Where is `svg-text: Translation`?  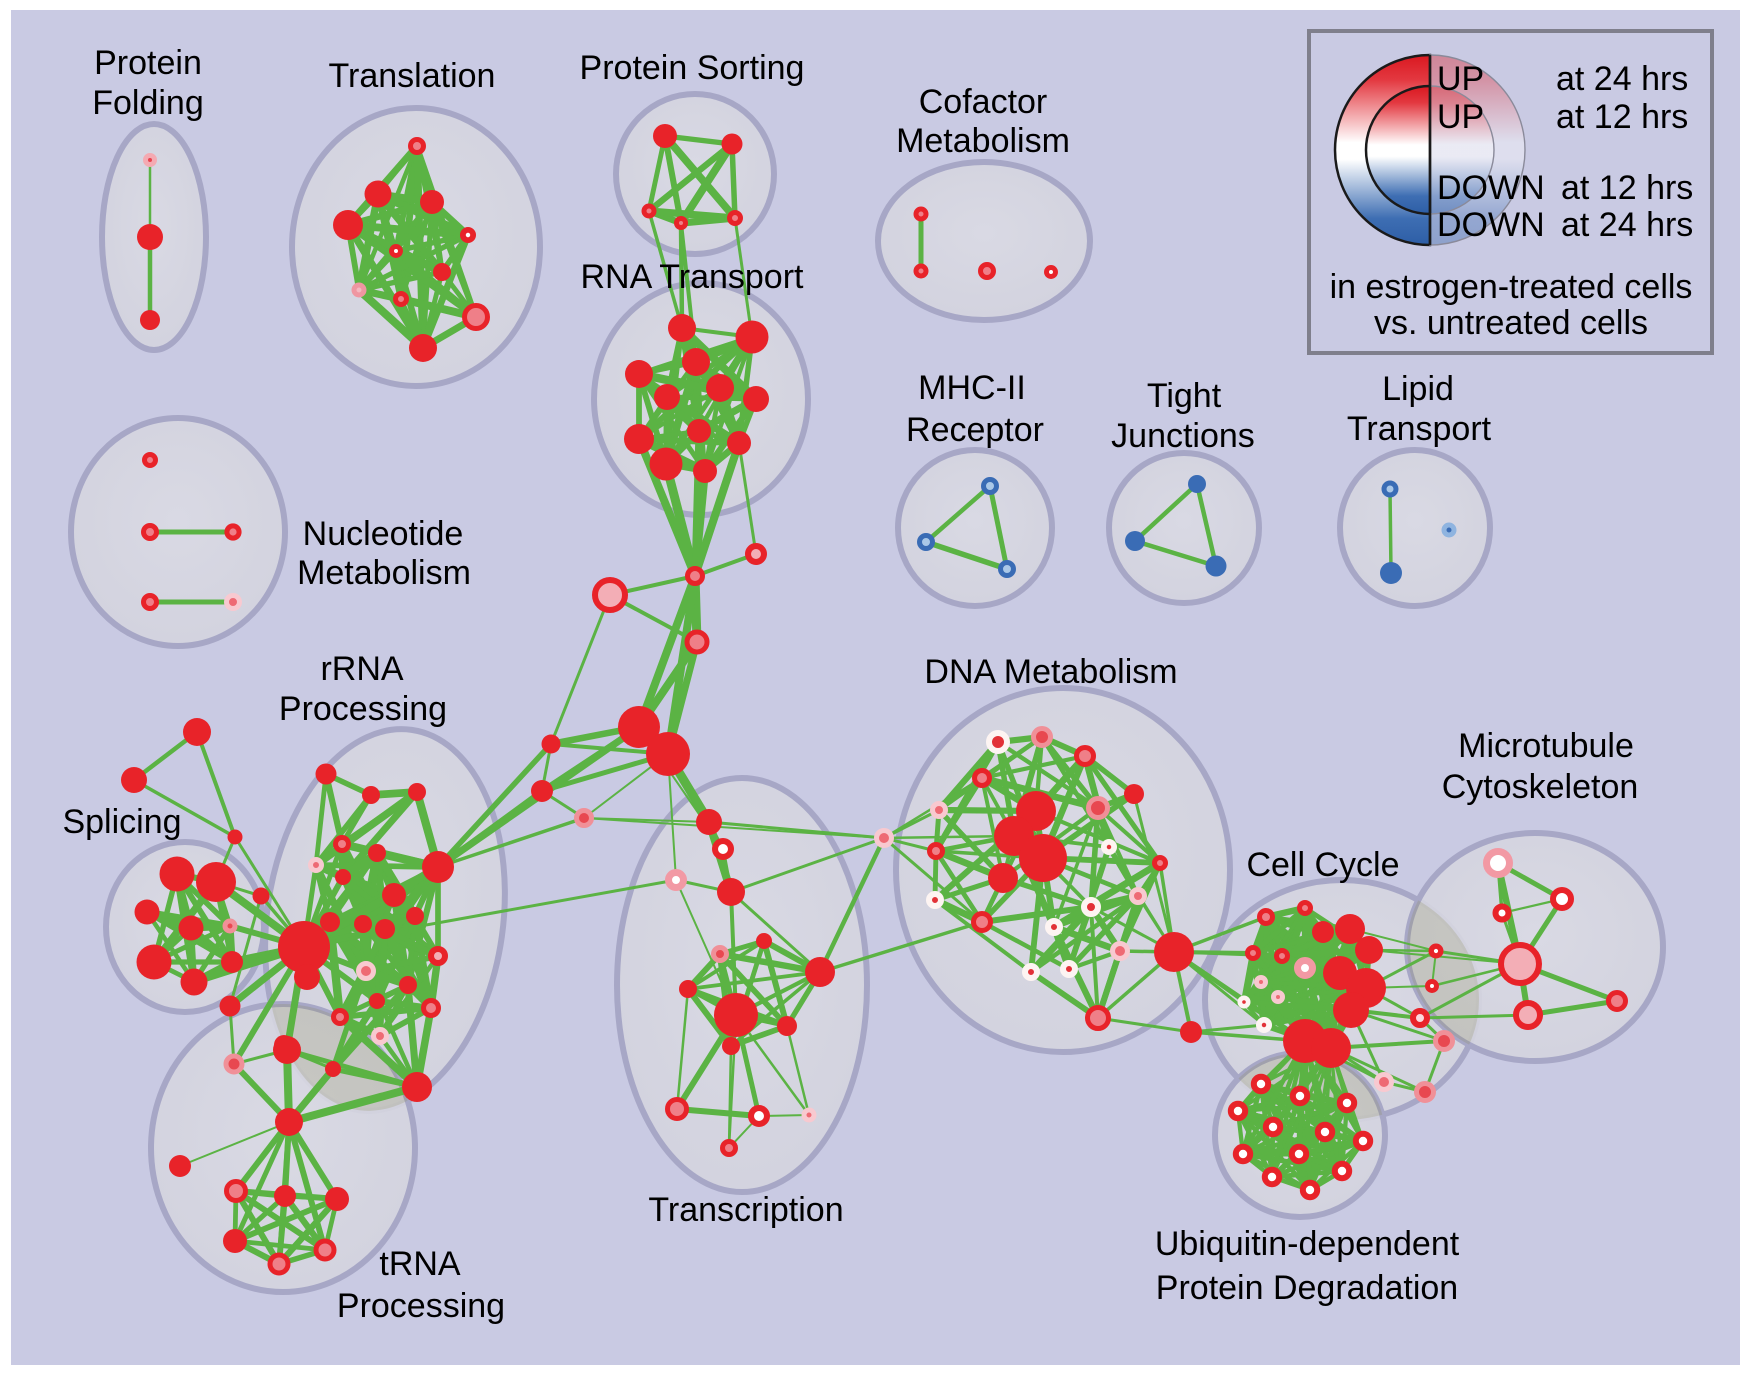
svg-text: Translation is located at coordinates (412, 76).